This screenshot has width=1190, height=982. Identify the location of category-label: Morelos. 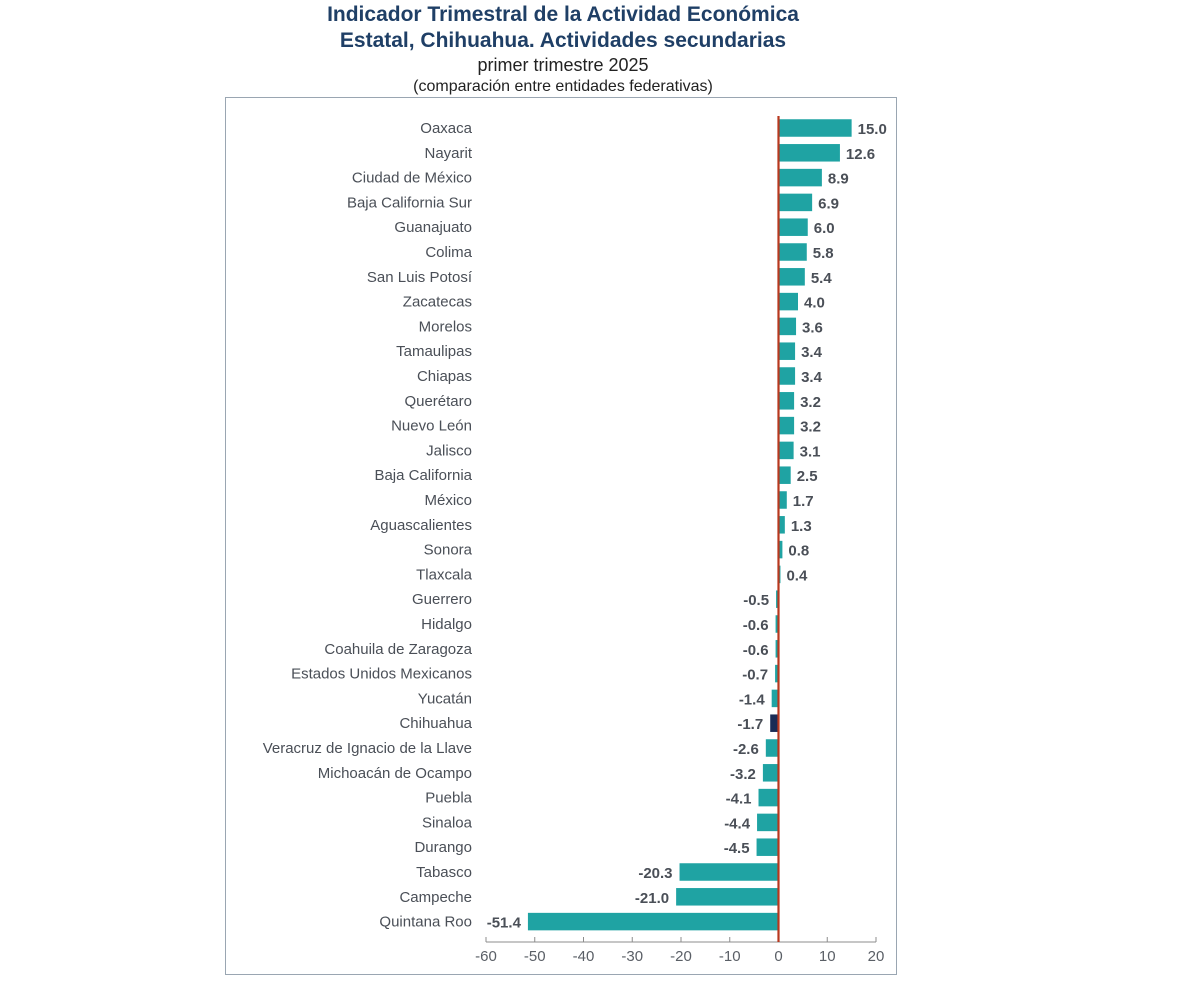
(445, 326).